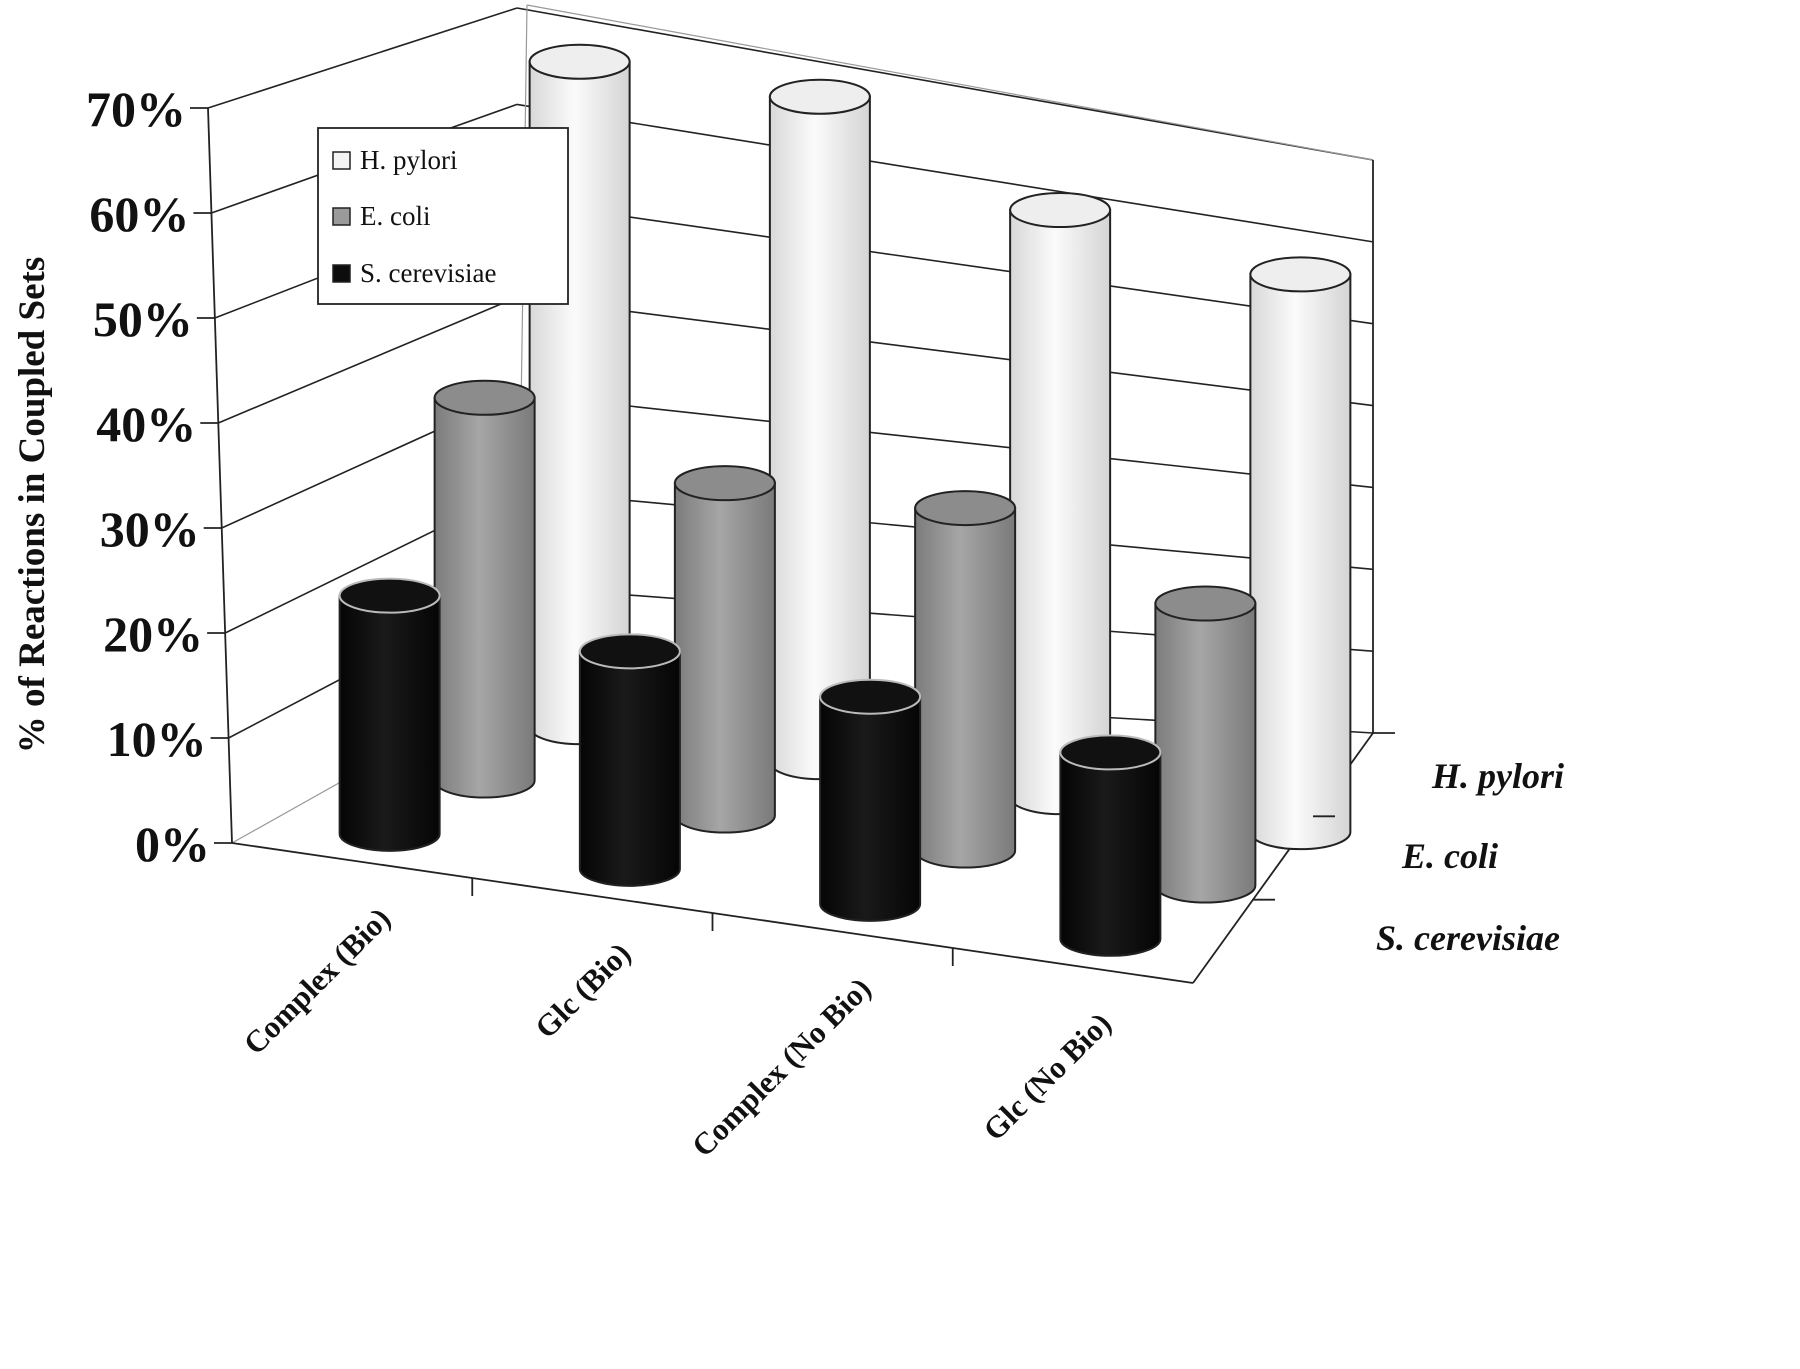 The width and height of the screenshot is (1800, 1369). What do you see at coordinates (341, 160) in the screenshot?
I see `legend-swatch-h-pylori` at bounding box center [341, 160].